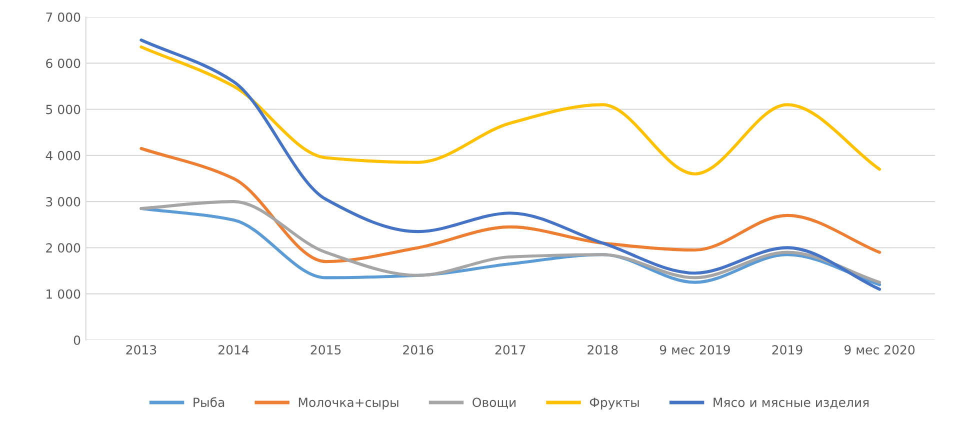 This screenshot has width=954, height=425. What do you see at coordinates (63, 201) in the screenshot?
I see `y-tick-label: 3 000` at bounding box center [63, 201].